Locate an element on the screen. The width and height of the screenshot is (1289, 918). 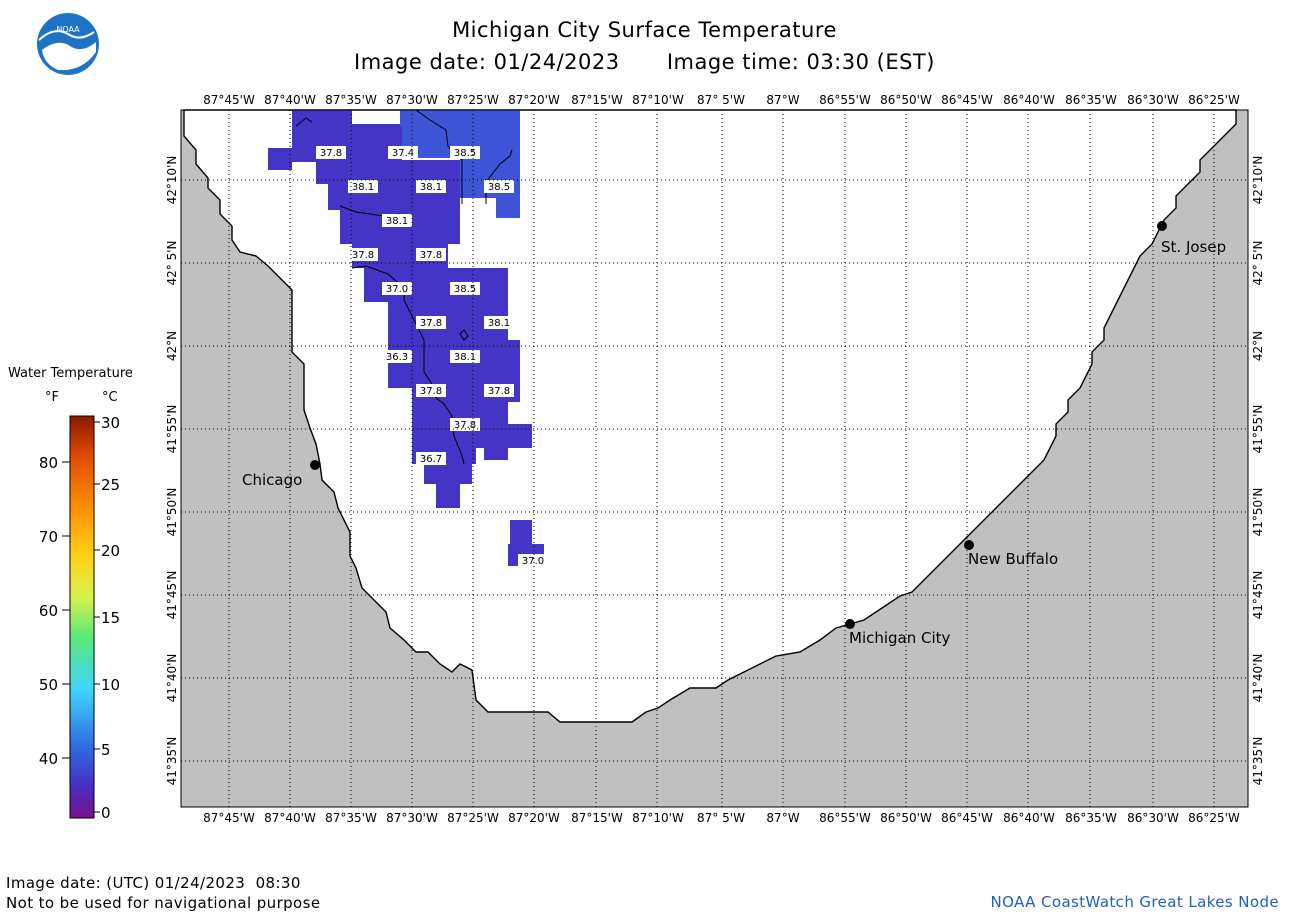
legend-unit-f: °F is located at coordinates (52, 397).